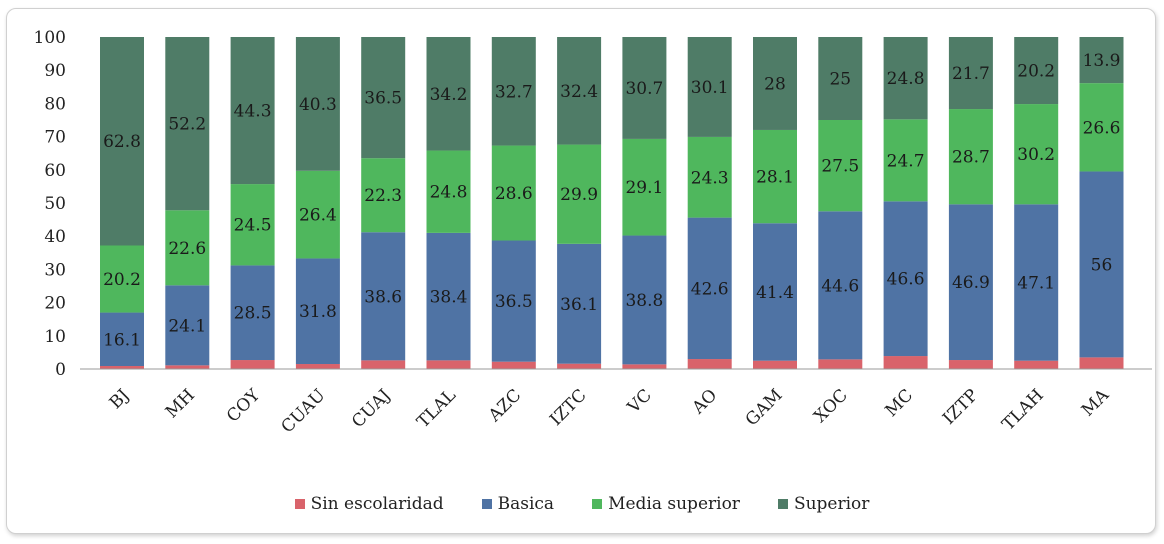  I want to click on bar-superior-iztp, so click(970, 73).